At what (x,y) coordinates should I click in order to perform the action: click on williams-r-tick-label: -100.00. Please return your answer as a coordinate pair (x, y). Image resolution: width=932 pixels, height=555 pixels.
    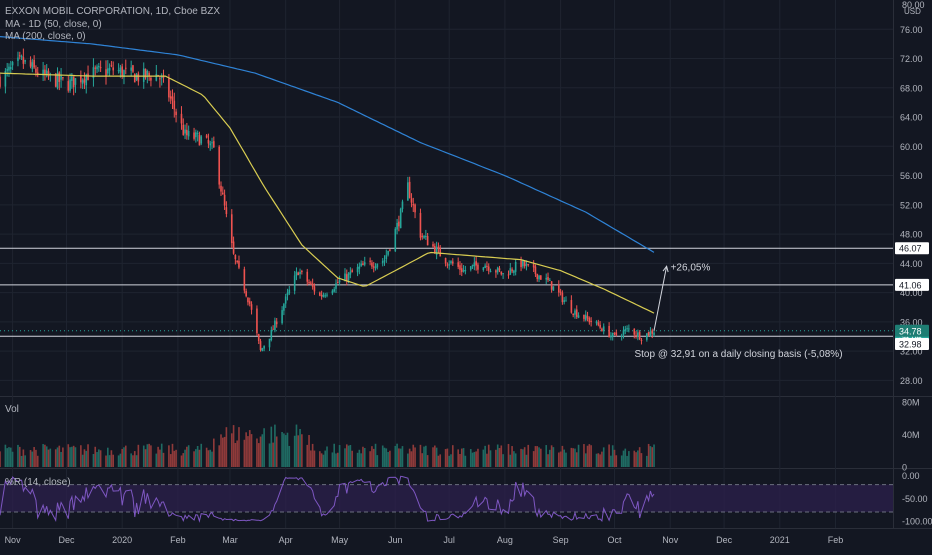
    Looking at the image, I should click on (917, 522).